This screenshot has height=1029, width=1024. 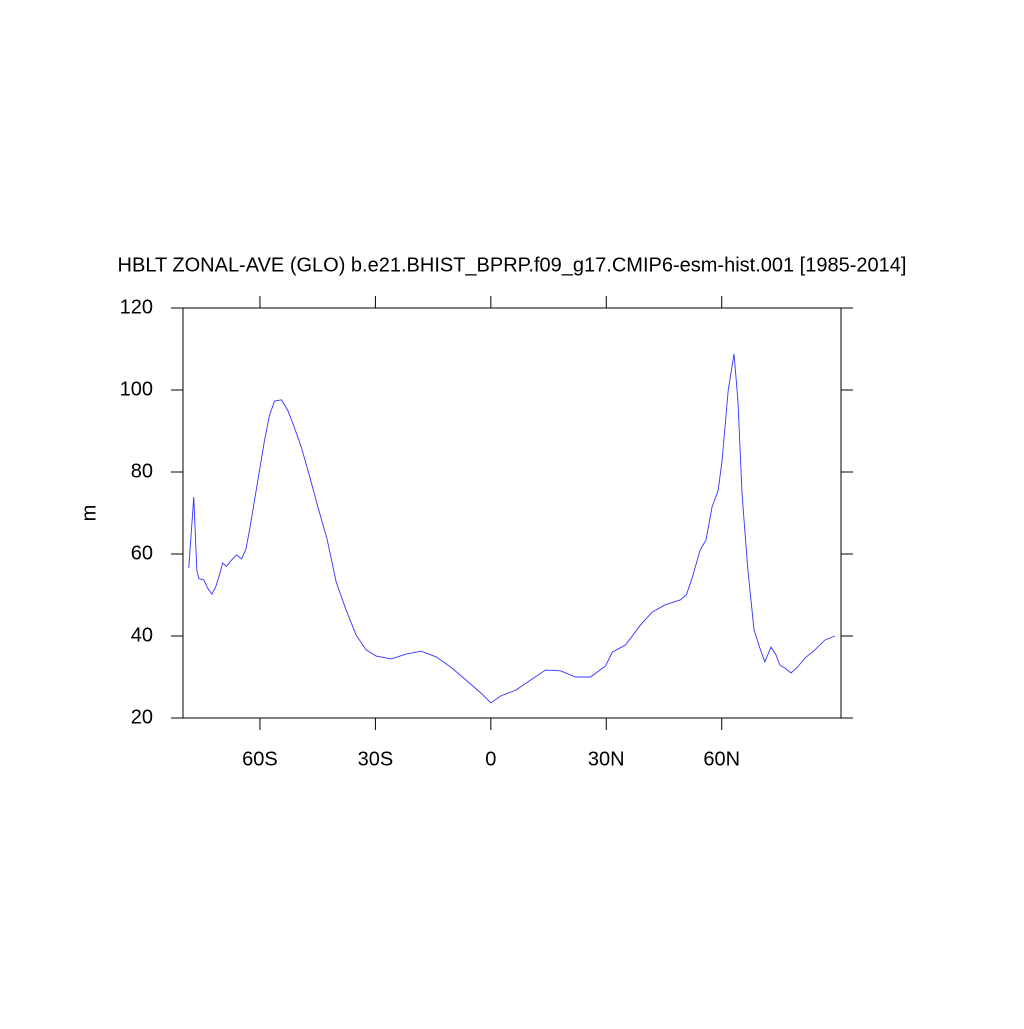 I want to click on y-tick-label: 120, so click(x=136, y=307).